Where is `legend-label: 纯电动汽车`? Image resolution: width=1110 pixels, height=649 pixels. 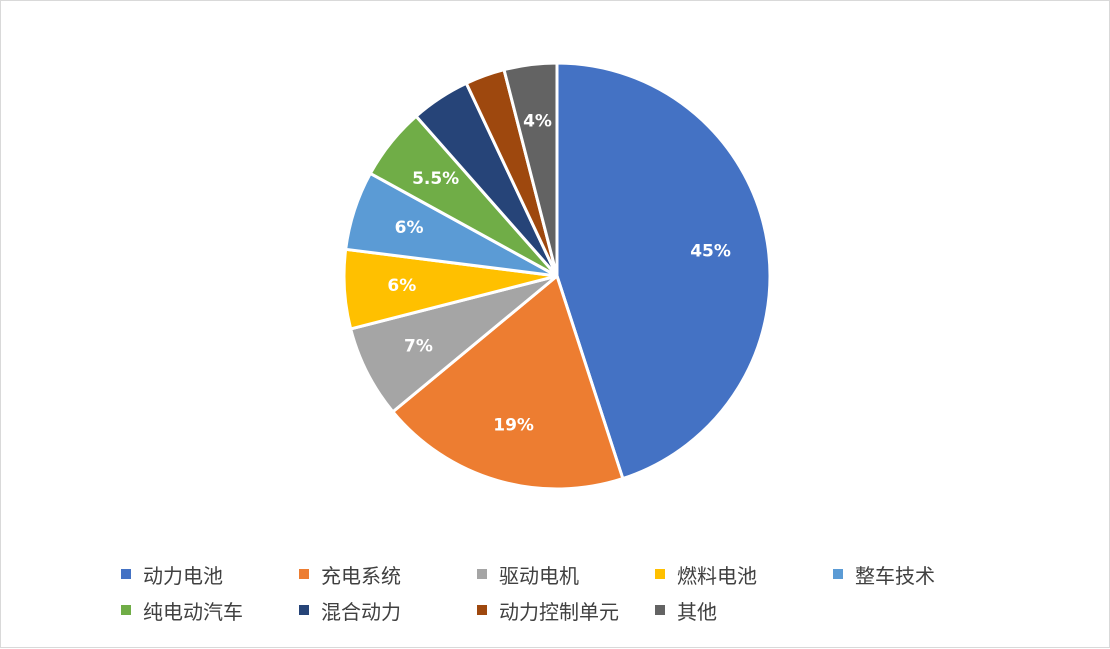
legend-label: 纯电动汽车 is located at coordinates (193, 611).